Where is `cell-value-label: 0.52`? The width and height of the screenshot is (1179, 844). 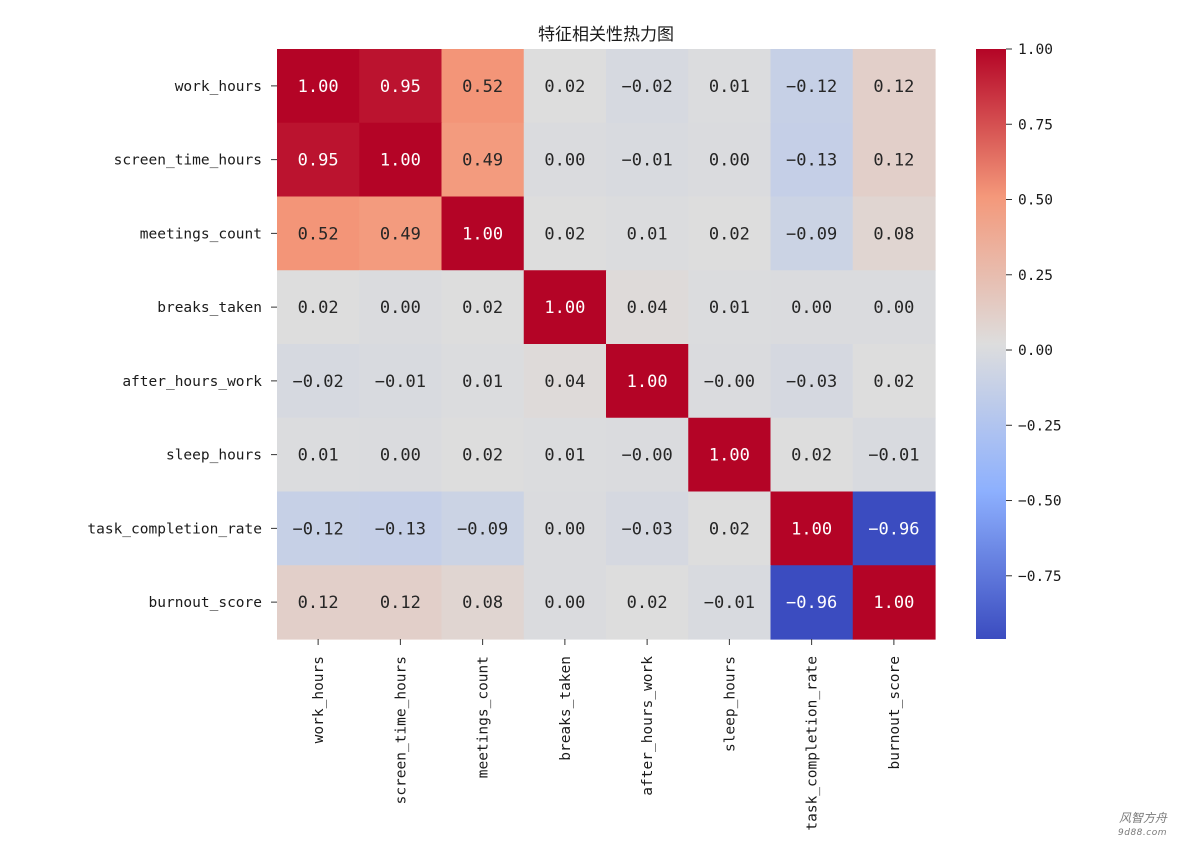 cell-value-label: 0.52 is located at coordinates (482, 87).